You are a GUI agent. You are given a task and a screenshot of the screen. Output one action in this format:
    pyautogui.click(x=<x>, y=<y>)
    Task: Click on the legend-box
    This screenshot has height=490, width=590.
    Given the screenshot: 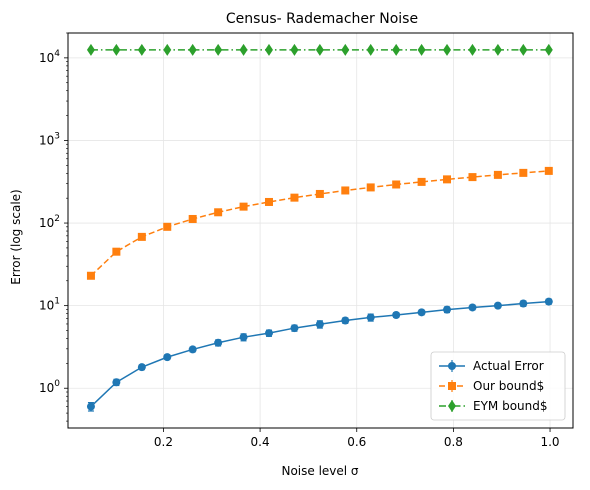 What is the action you would take?
    pyautogui.click(x=498, y=386)
    